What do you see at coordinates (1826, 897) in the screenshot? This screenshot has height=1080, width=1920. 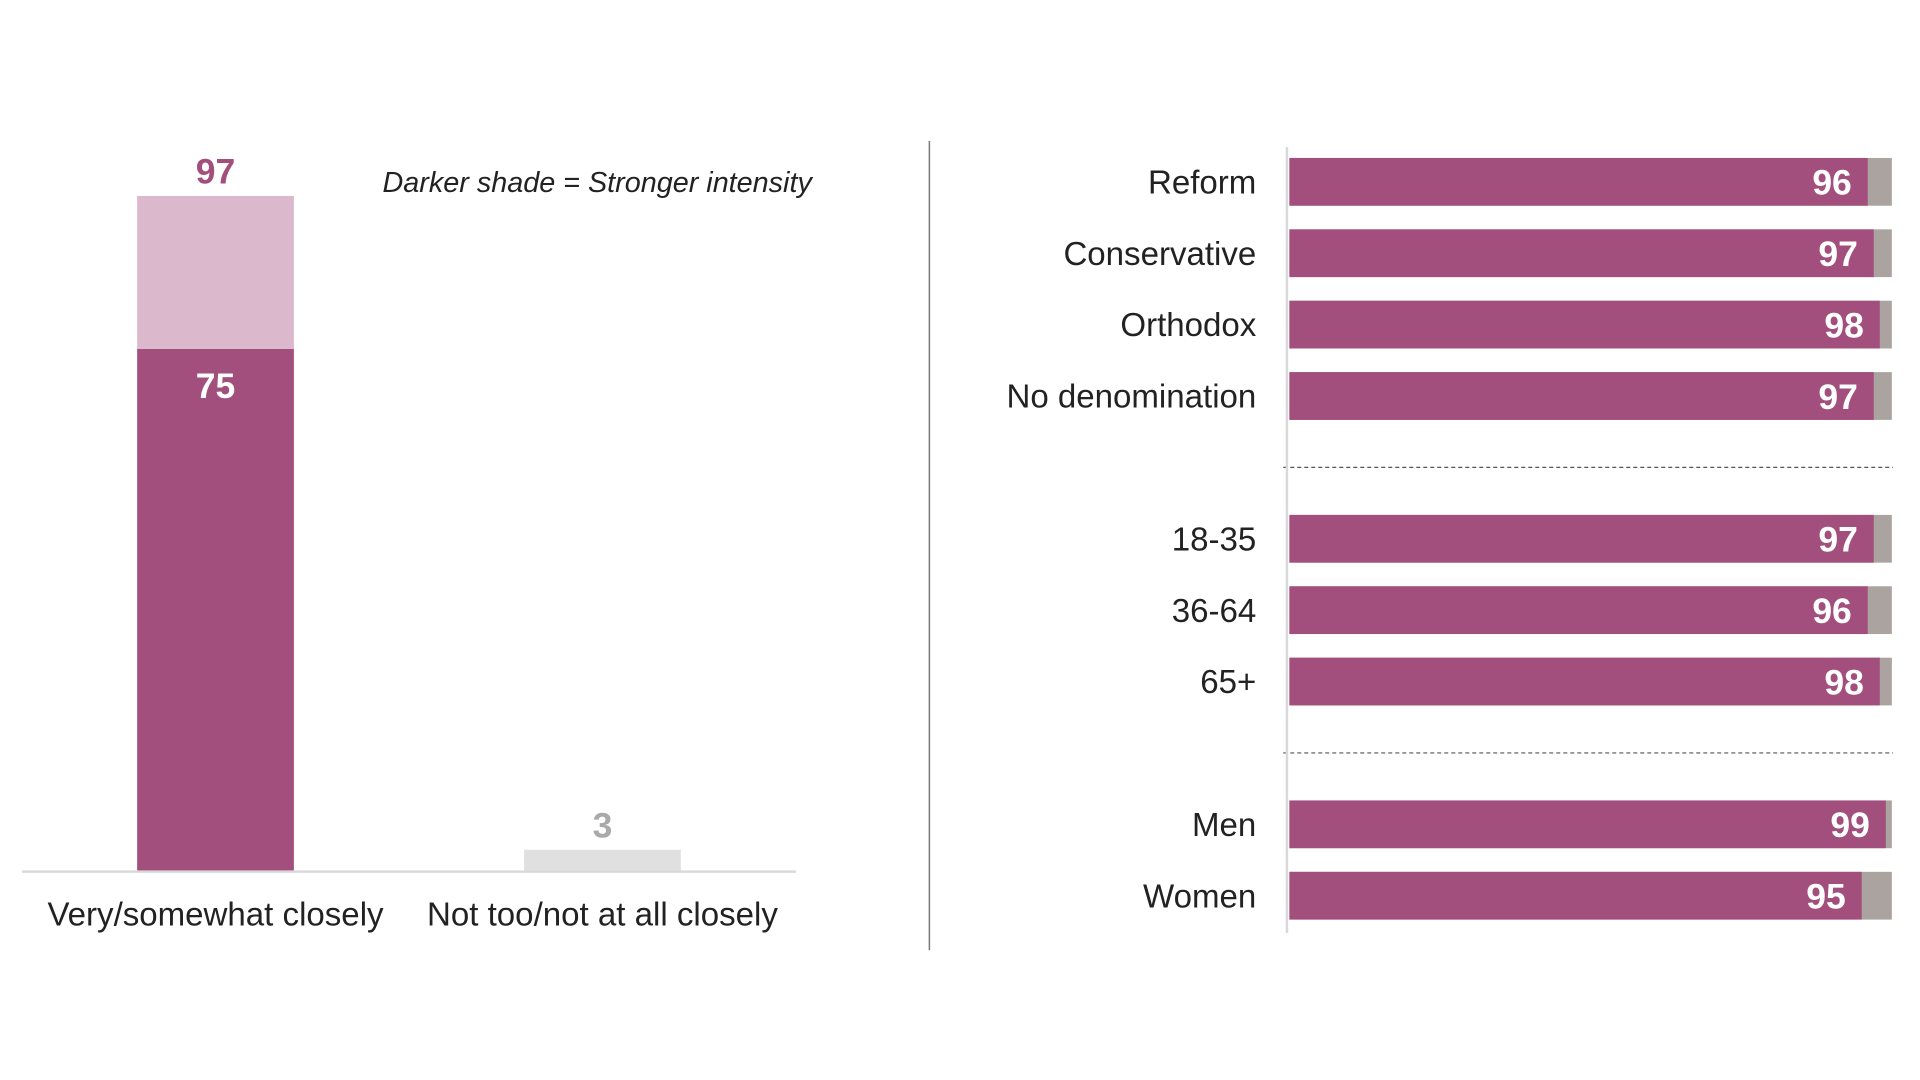 I see `bar-value-label-2-1: 95` at bounding box center [1826, 897].